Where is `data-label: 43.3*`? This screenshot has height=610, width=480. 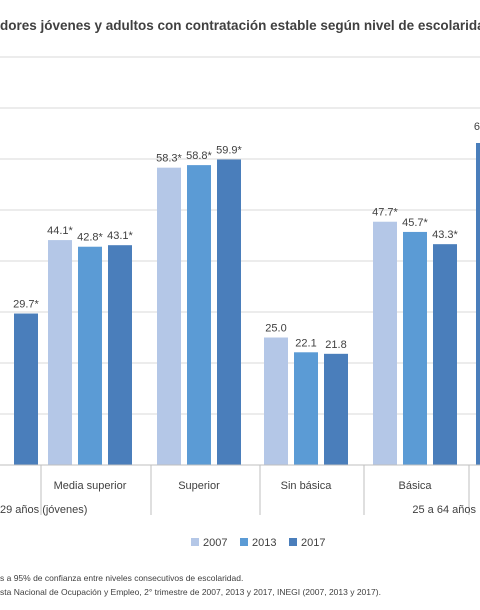
data-label: 43.3* is located at coordinates (445, 235).